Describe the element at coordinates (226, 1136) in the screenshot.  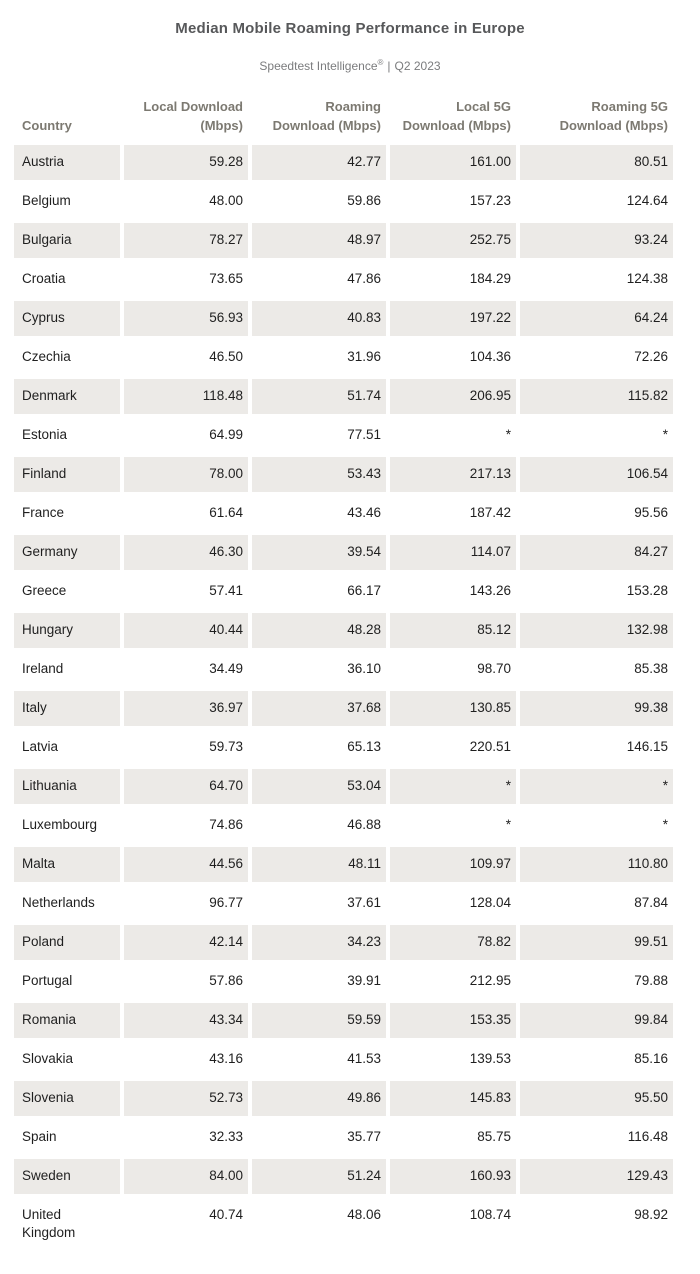
I see `value-cell: 32.33` at that location.